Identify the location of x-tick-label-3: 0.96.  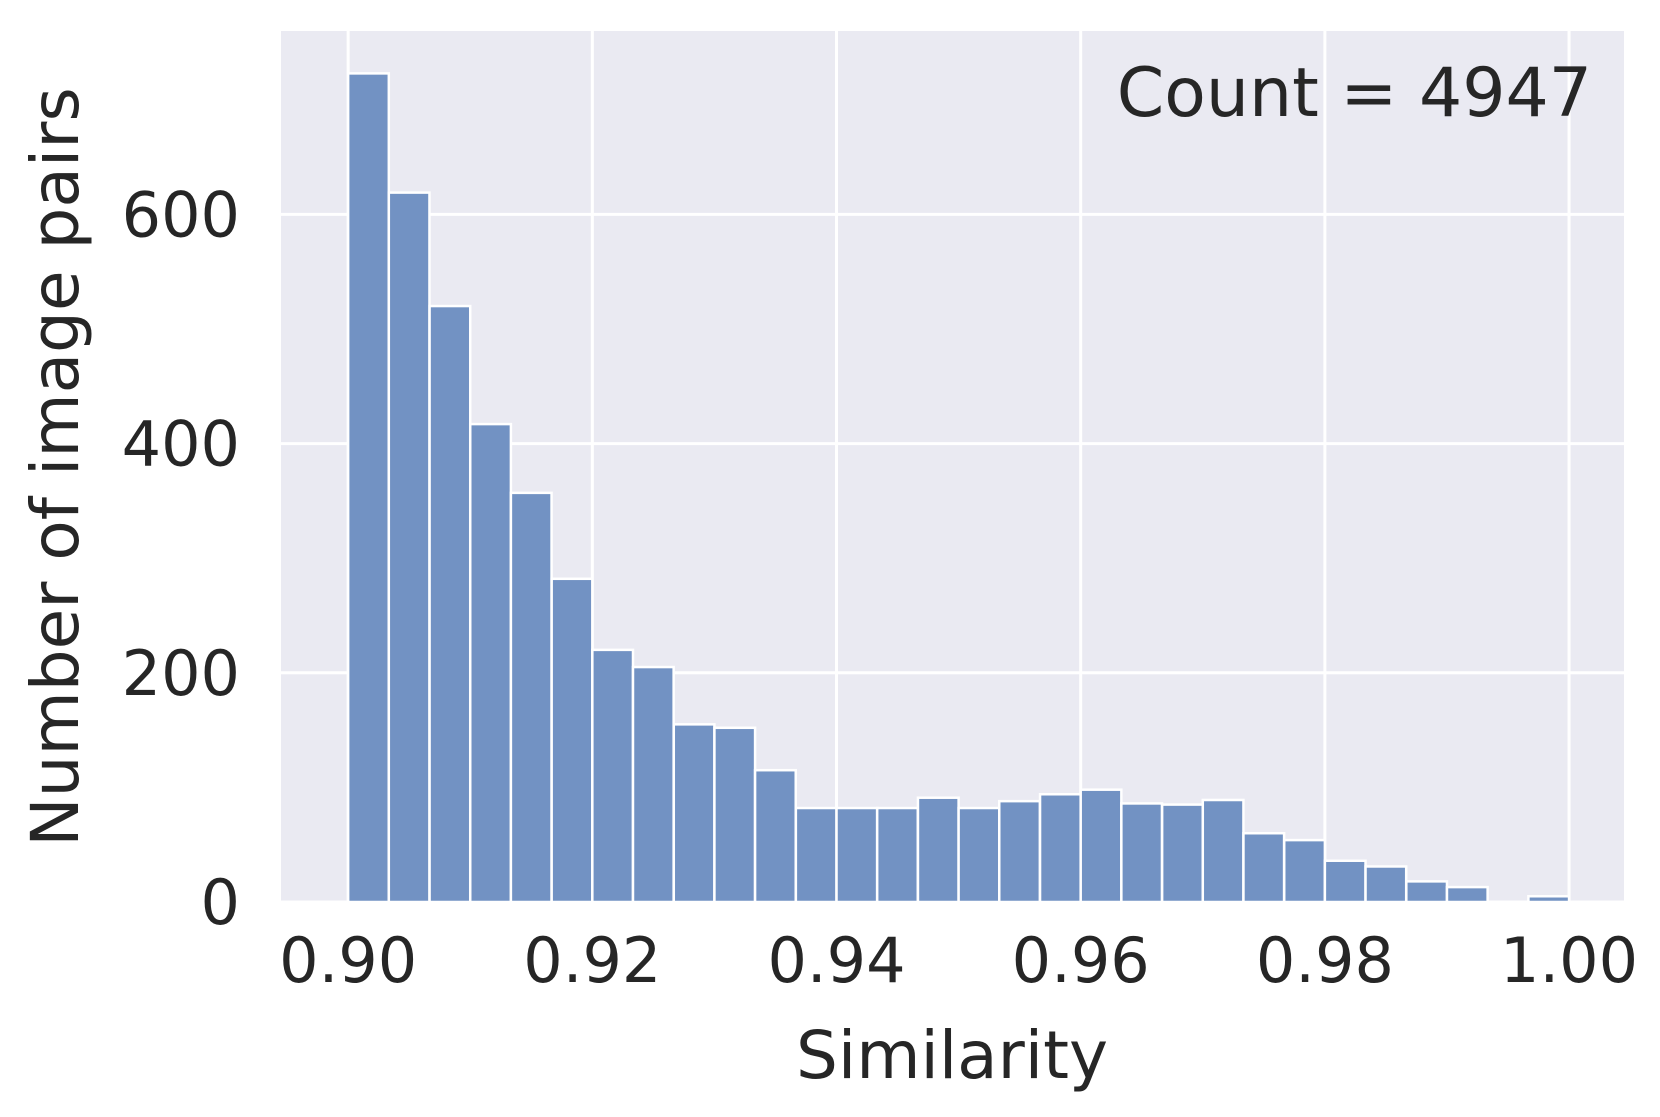
(1081, 960).